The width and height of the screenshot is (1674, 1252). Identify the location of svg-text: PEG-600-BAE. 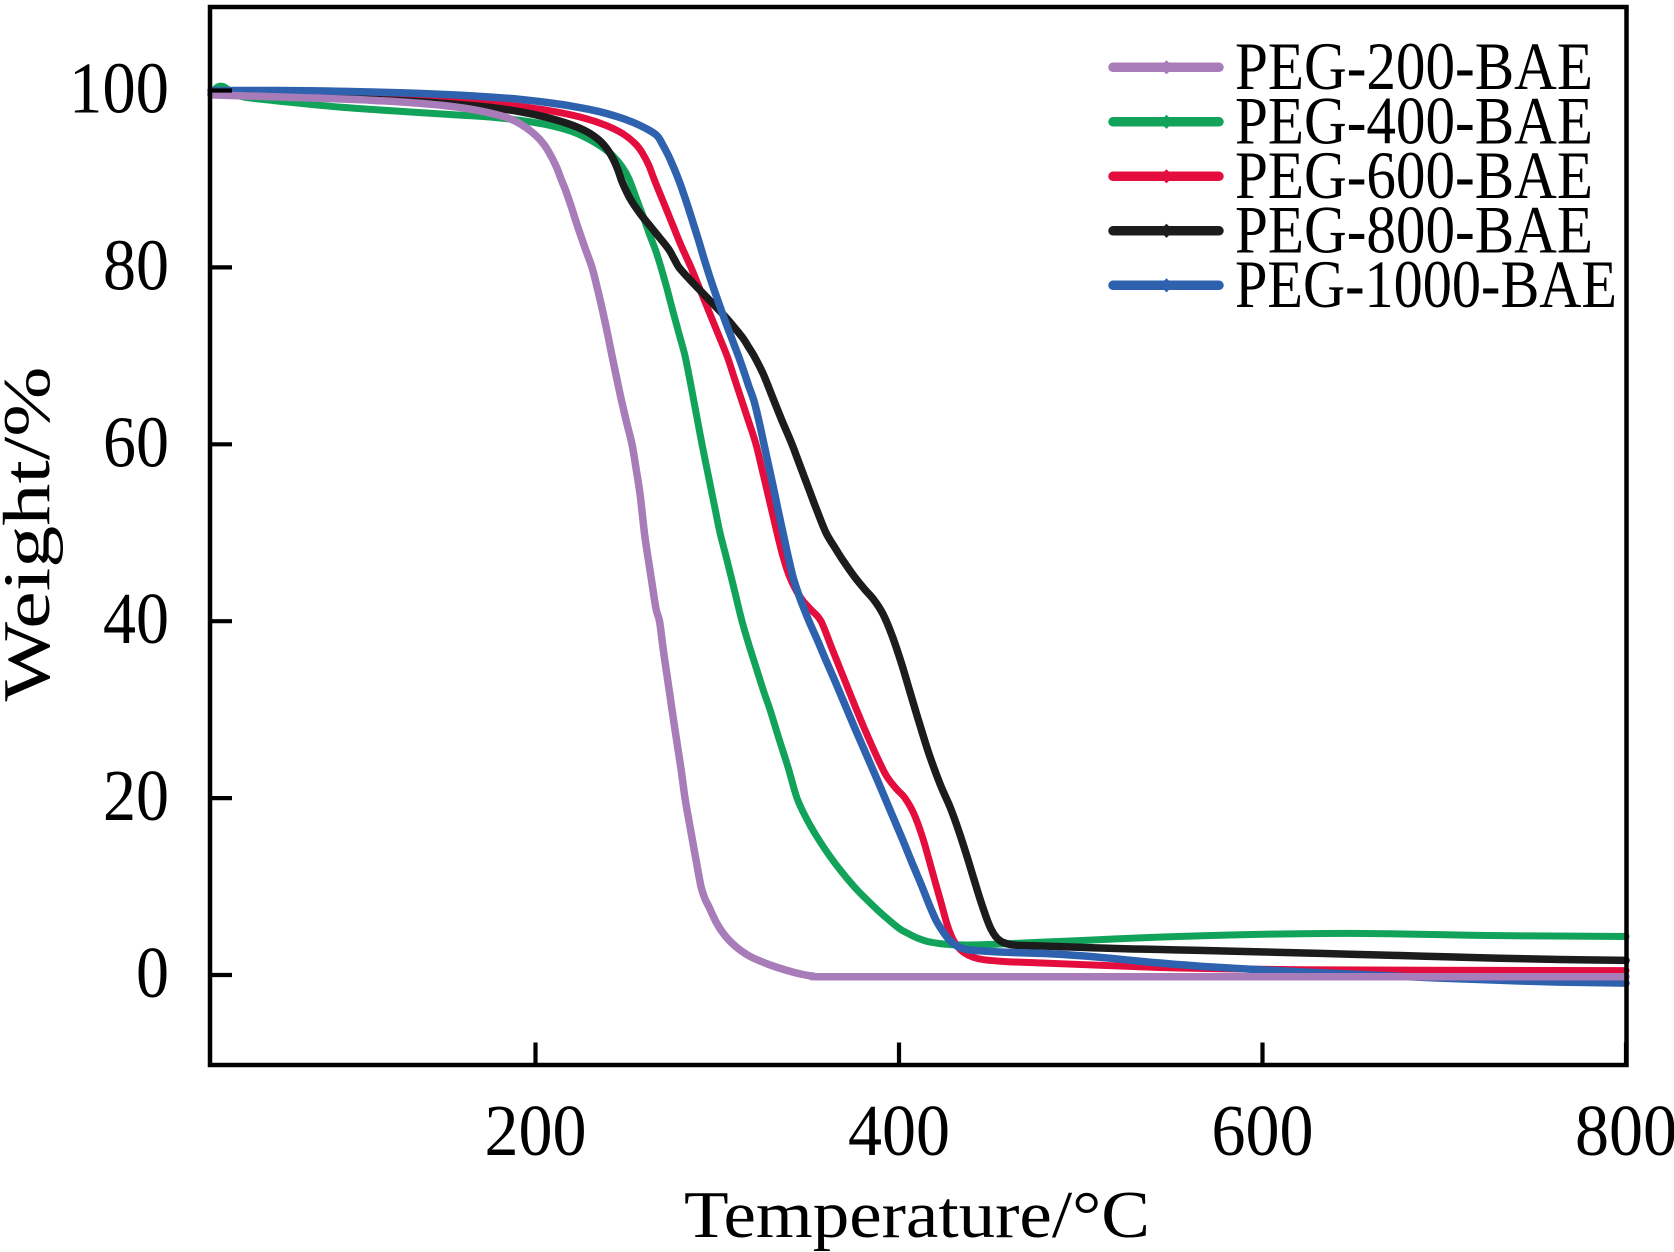
(1414, 175).